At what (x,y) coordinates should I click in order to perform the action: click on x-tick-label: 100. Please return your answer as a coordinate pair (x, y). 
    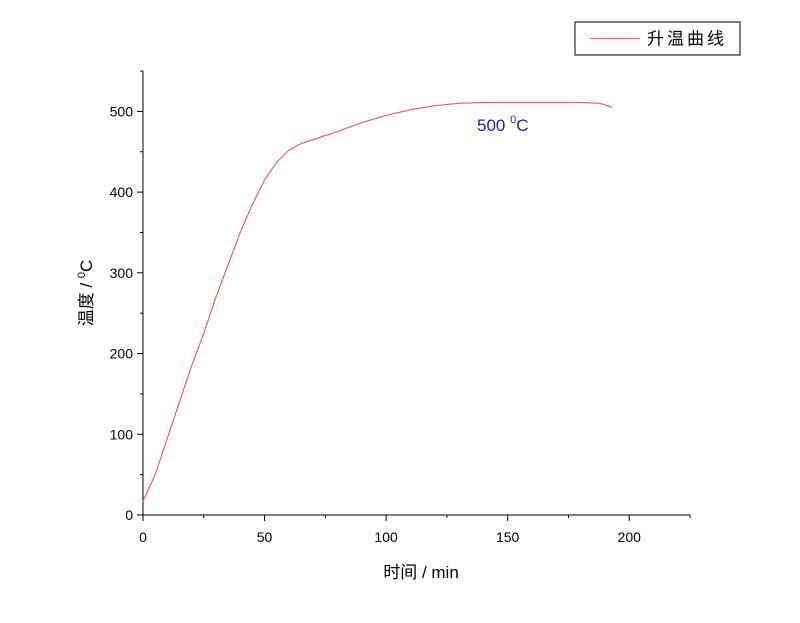
    Looking at the image, I should click on (386, 537).